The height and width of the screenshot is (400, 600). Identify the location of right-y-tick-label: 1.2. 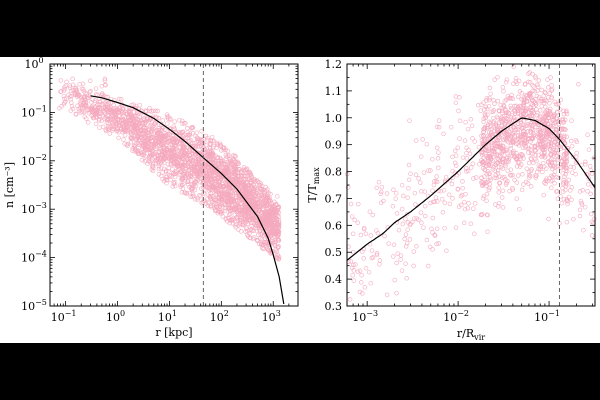
(334, 64).